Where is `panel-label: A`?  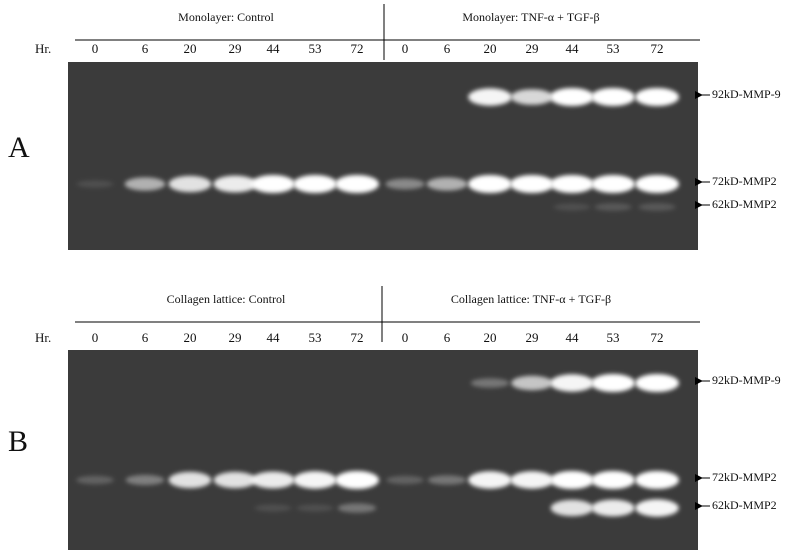
panel-label: A is located at coordinates (19, 147).